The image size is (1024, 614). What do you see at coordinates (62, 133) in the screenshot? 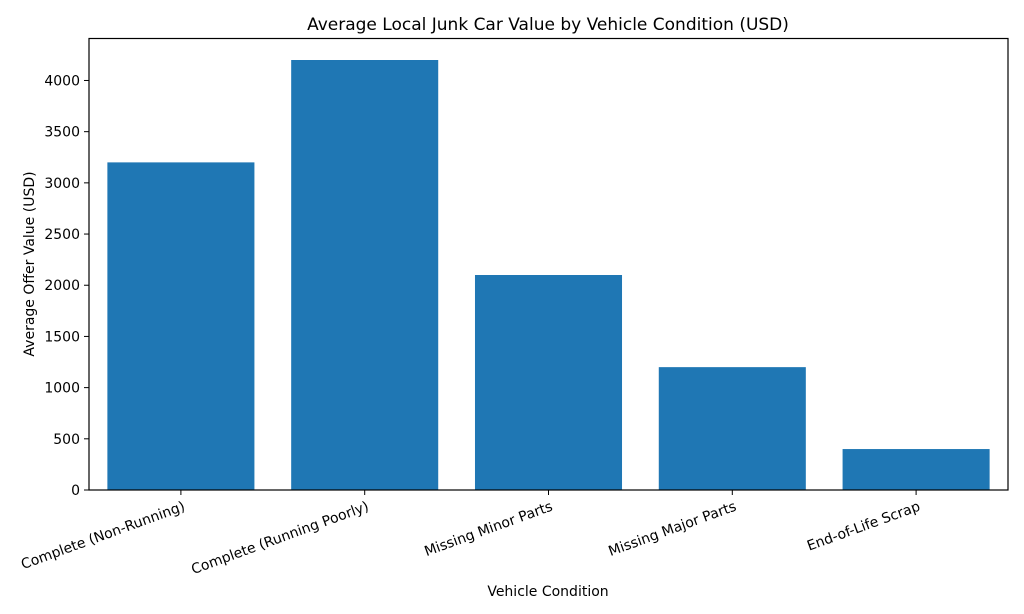
I see `y-tick-label: 3500` at bounding box center [62, 133].